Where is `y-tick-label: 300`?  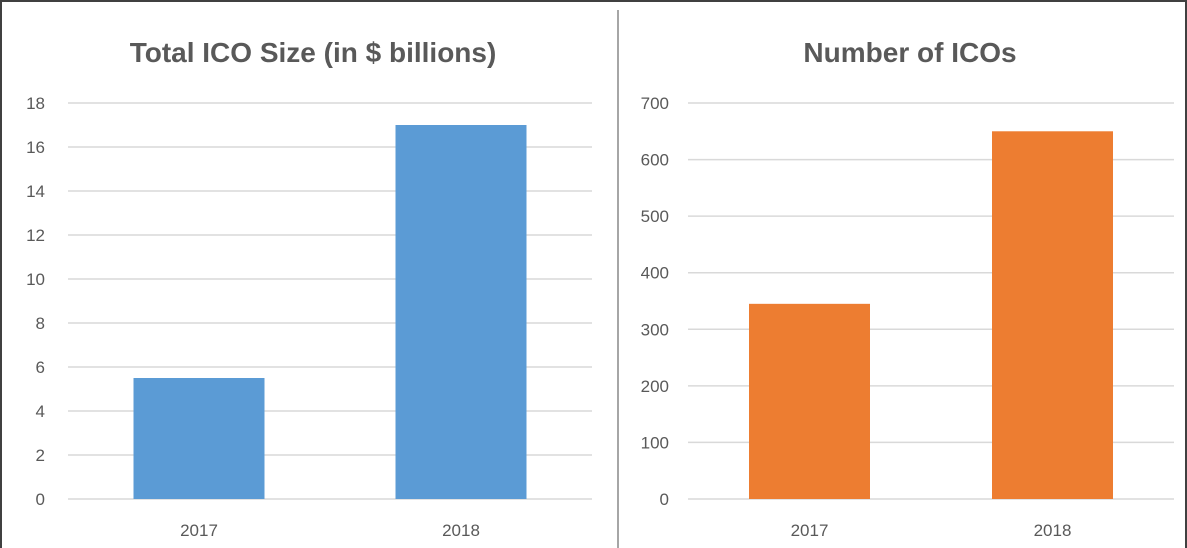
y-tick-label: 300 is located at coordinates (655, 329).